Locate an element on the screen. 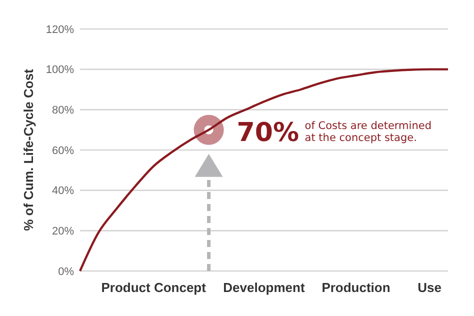 This screenshot has height=316, width=474. y-tick-label: 0% is located at coordinates (66, 272).